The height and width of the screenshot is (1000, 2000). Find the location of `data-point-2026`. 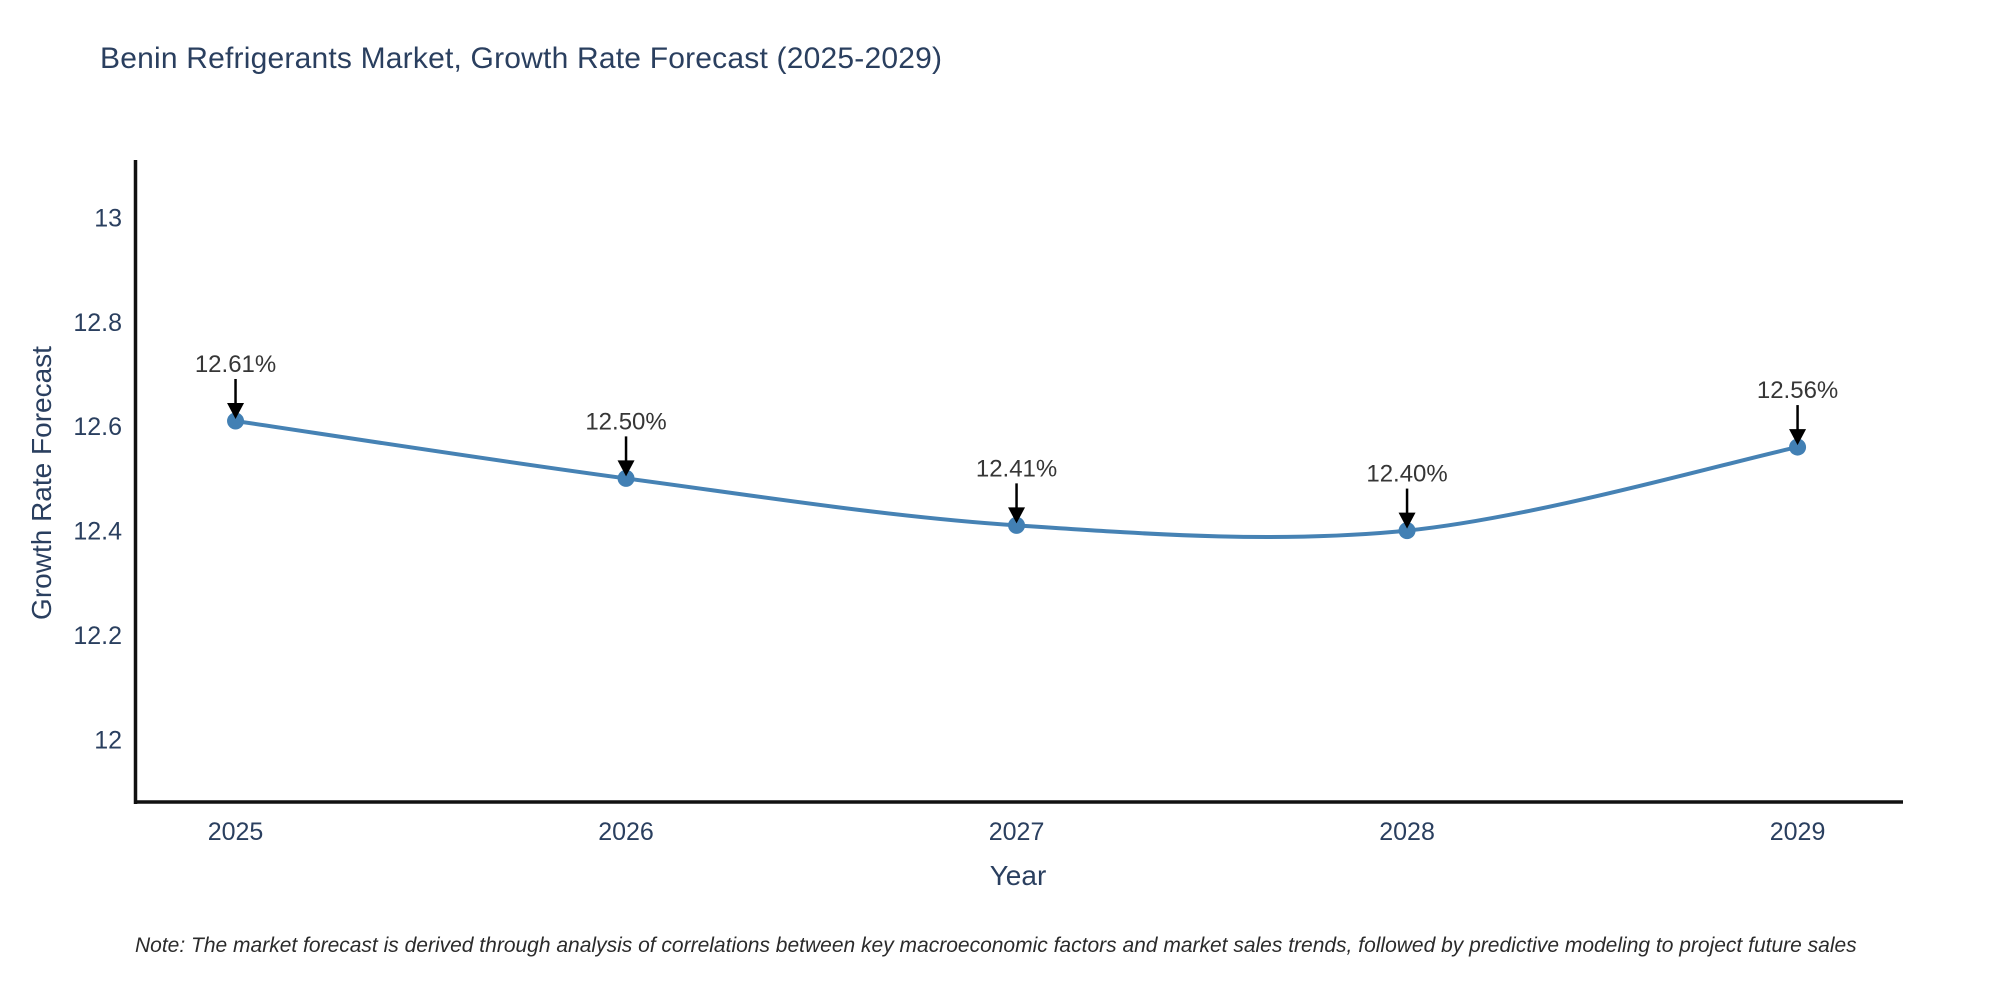

data-point-2026 is located at coordinates (626, 478).